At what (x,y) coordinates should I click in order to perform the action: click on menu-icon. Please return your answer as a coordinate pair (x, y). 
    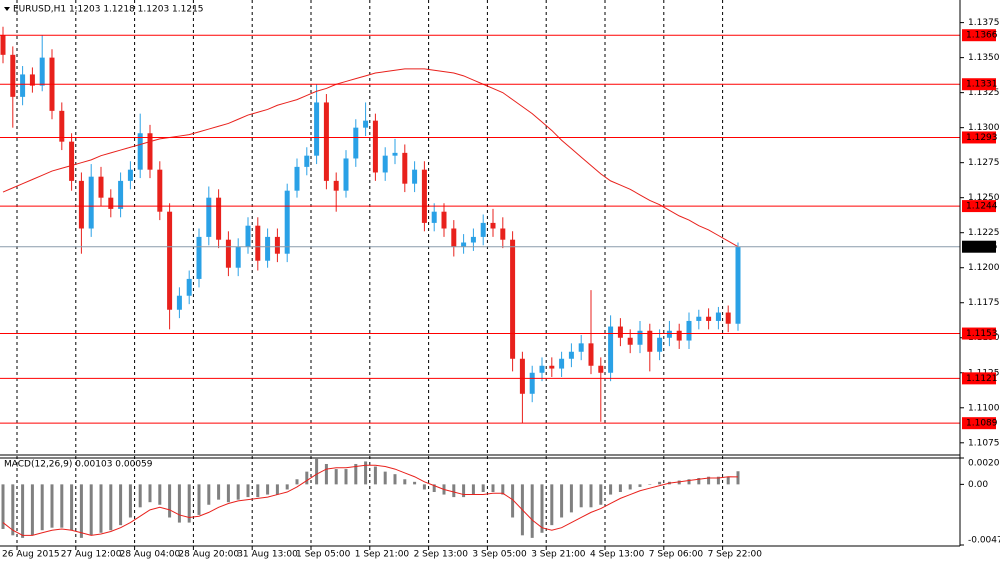
    Looking at the image, I should click on (7, 9).